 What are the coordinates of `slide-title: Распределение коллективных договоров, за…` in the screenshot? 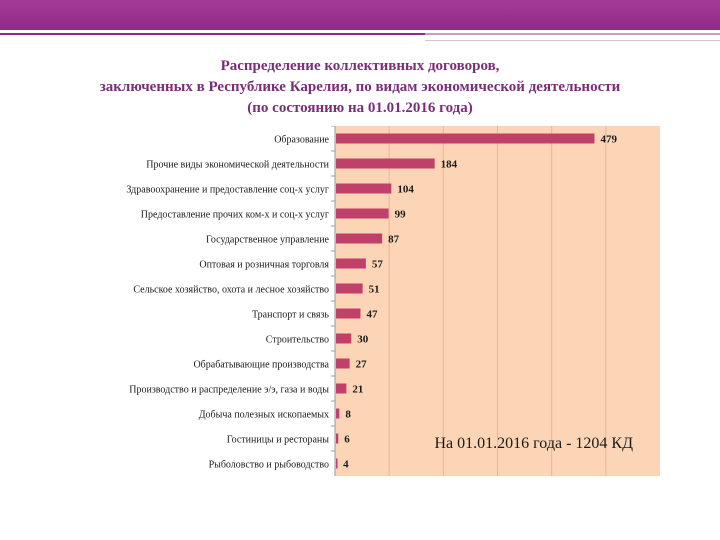 It's located at (360, 87).